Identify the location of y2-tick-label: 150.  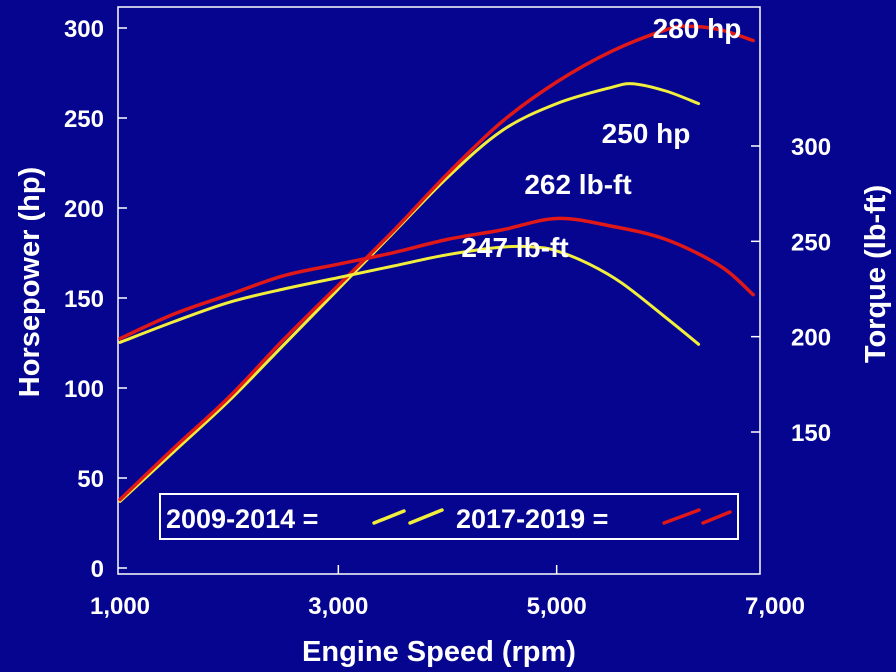
(811, 433).